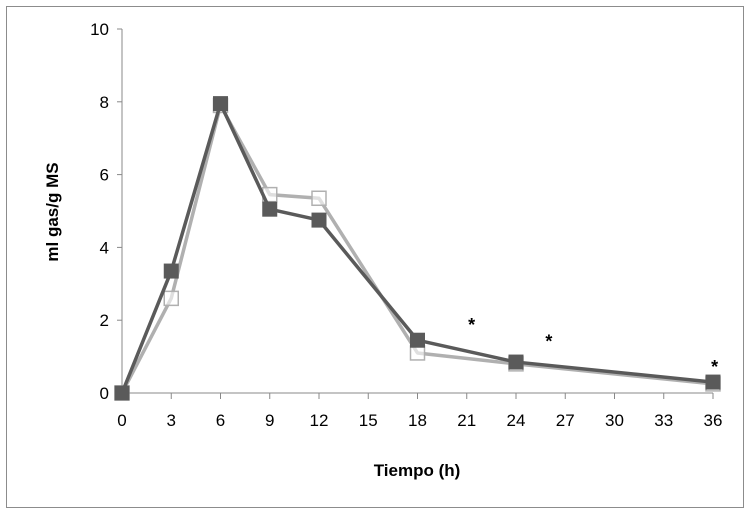 The image size is (752, 516). What do you see at coordinates (417, 420) in the screenshot?
I see `x-tick-label: 18` at bounding box center [417, 420].